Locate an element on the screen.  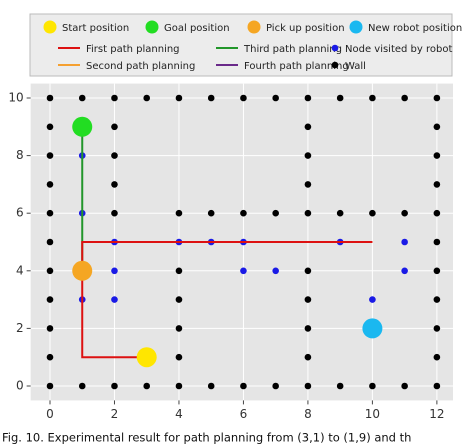
x-tick-label: 0 is located at coordinates (50, 414).